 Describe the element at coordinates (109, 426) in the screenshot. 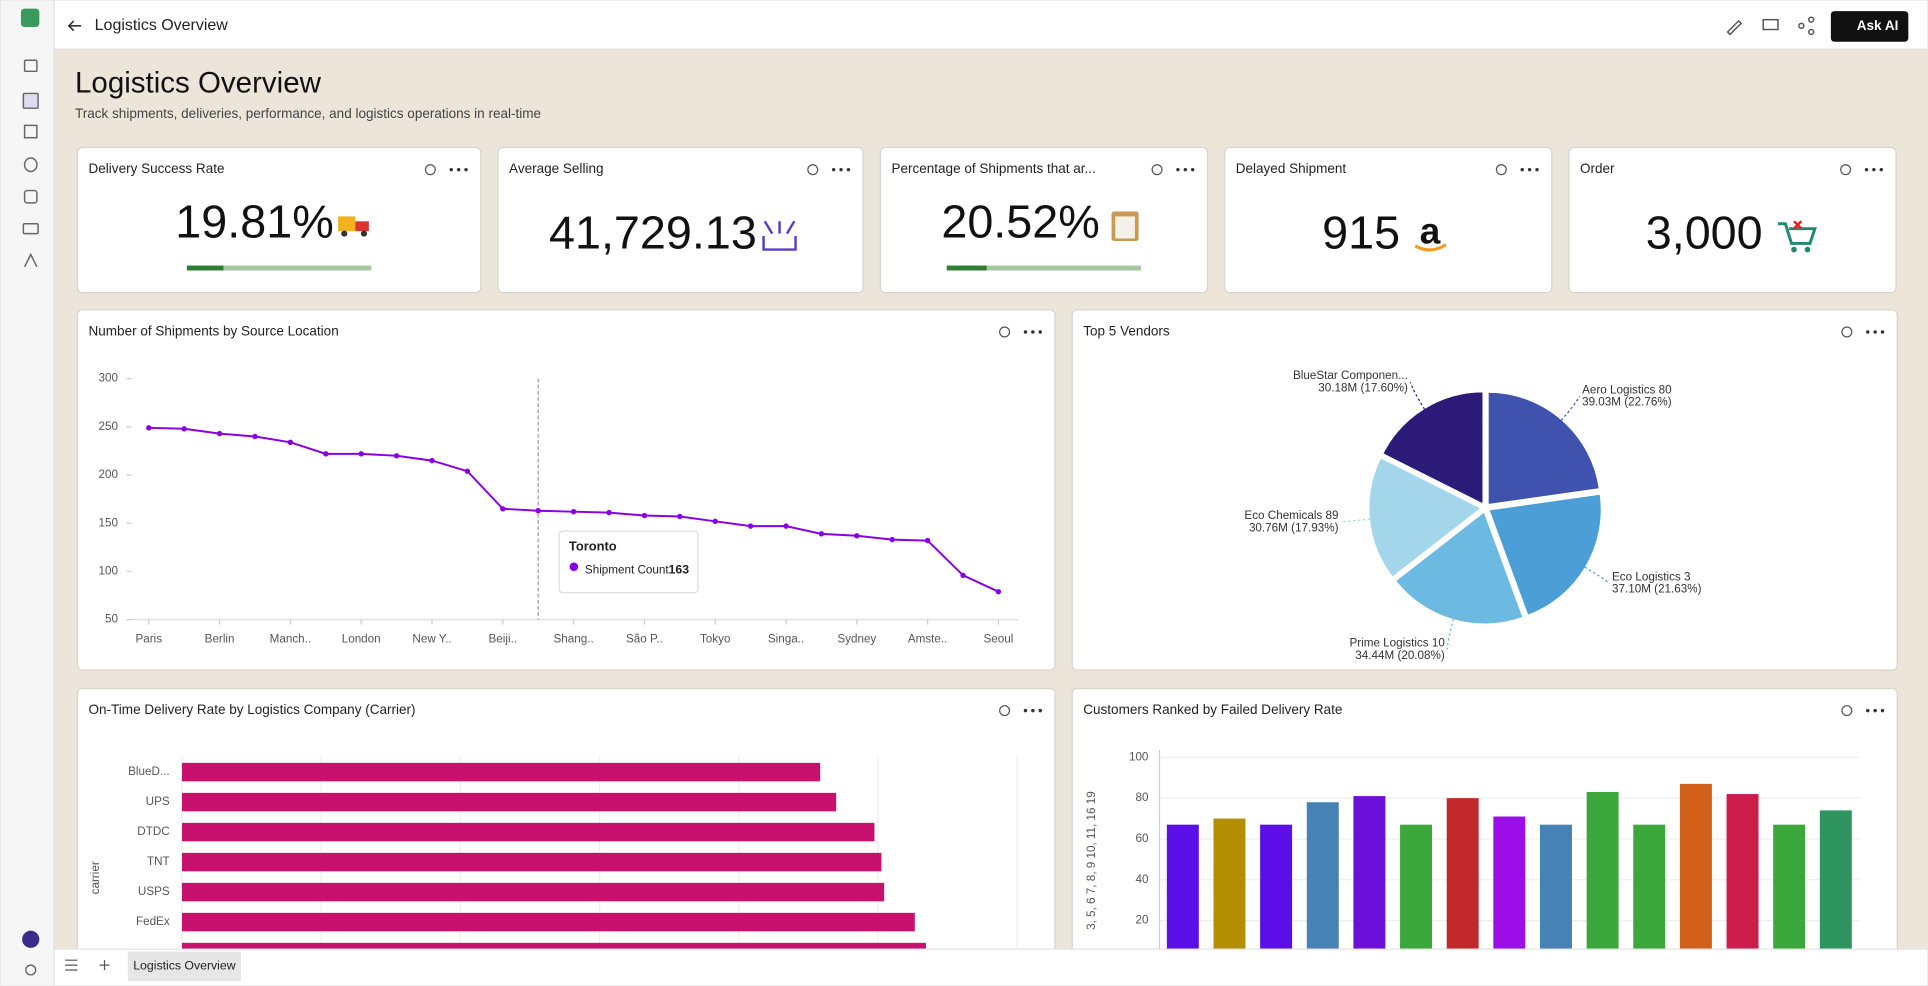

I see `y-tick-label: 250` at that location.